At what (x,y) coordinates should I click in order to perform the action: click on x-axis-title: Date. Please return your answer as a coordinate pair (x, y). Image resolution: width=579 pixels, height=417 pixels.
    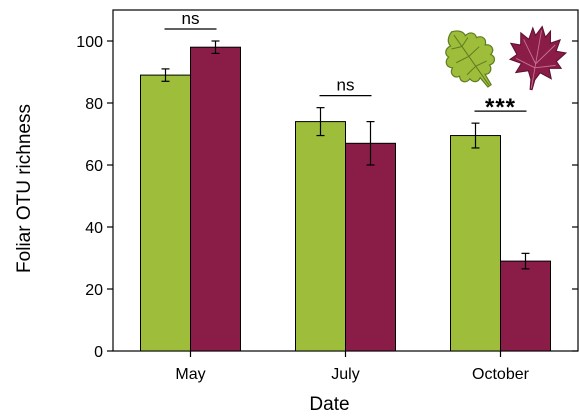
    Looking at the image, I should click on (329, 404).